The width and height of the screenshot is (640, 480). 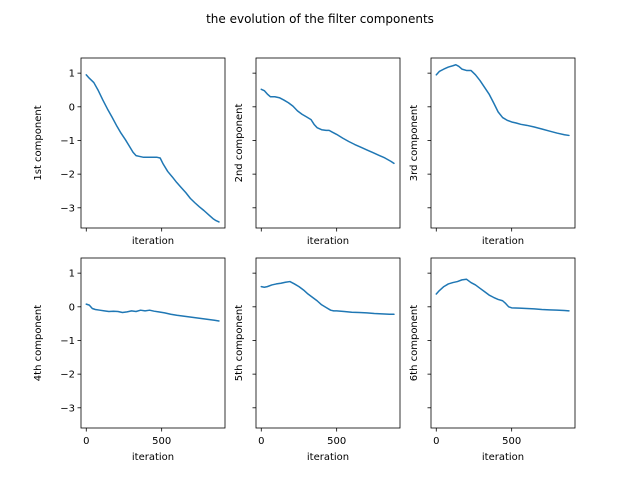 I want to click on panel-3: iteration 3rd component, so click(x=492, y=152).